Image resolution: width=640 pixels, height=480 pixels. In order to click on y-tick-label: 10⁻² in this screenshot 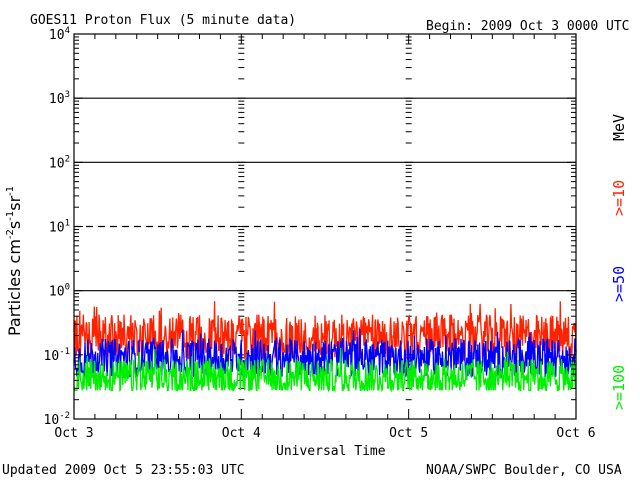, I will do `click(57, 419)`.